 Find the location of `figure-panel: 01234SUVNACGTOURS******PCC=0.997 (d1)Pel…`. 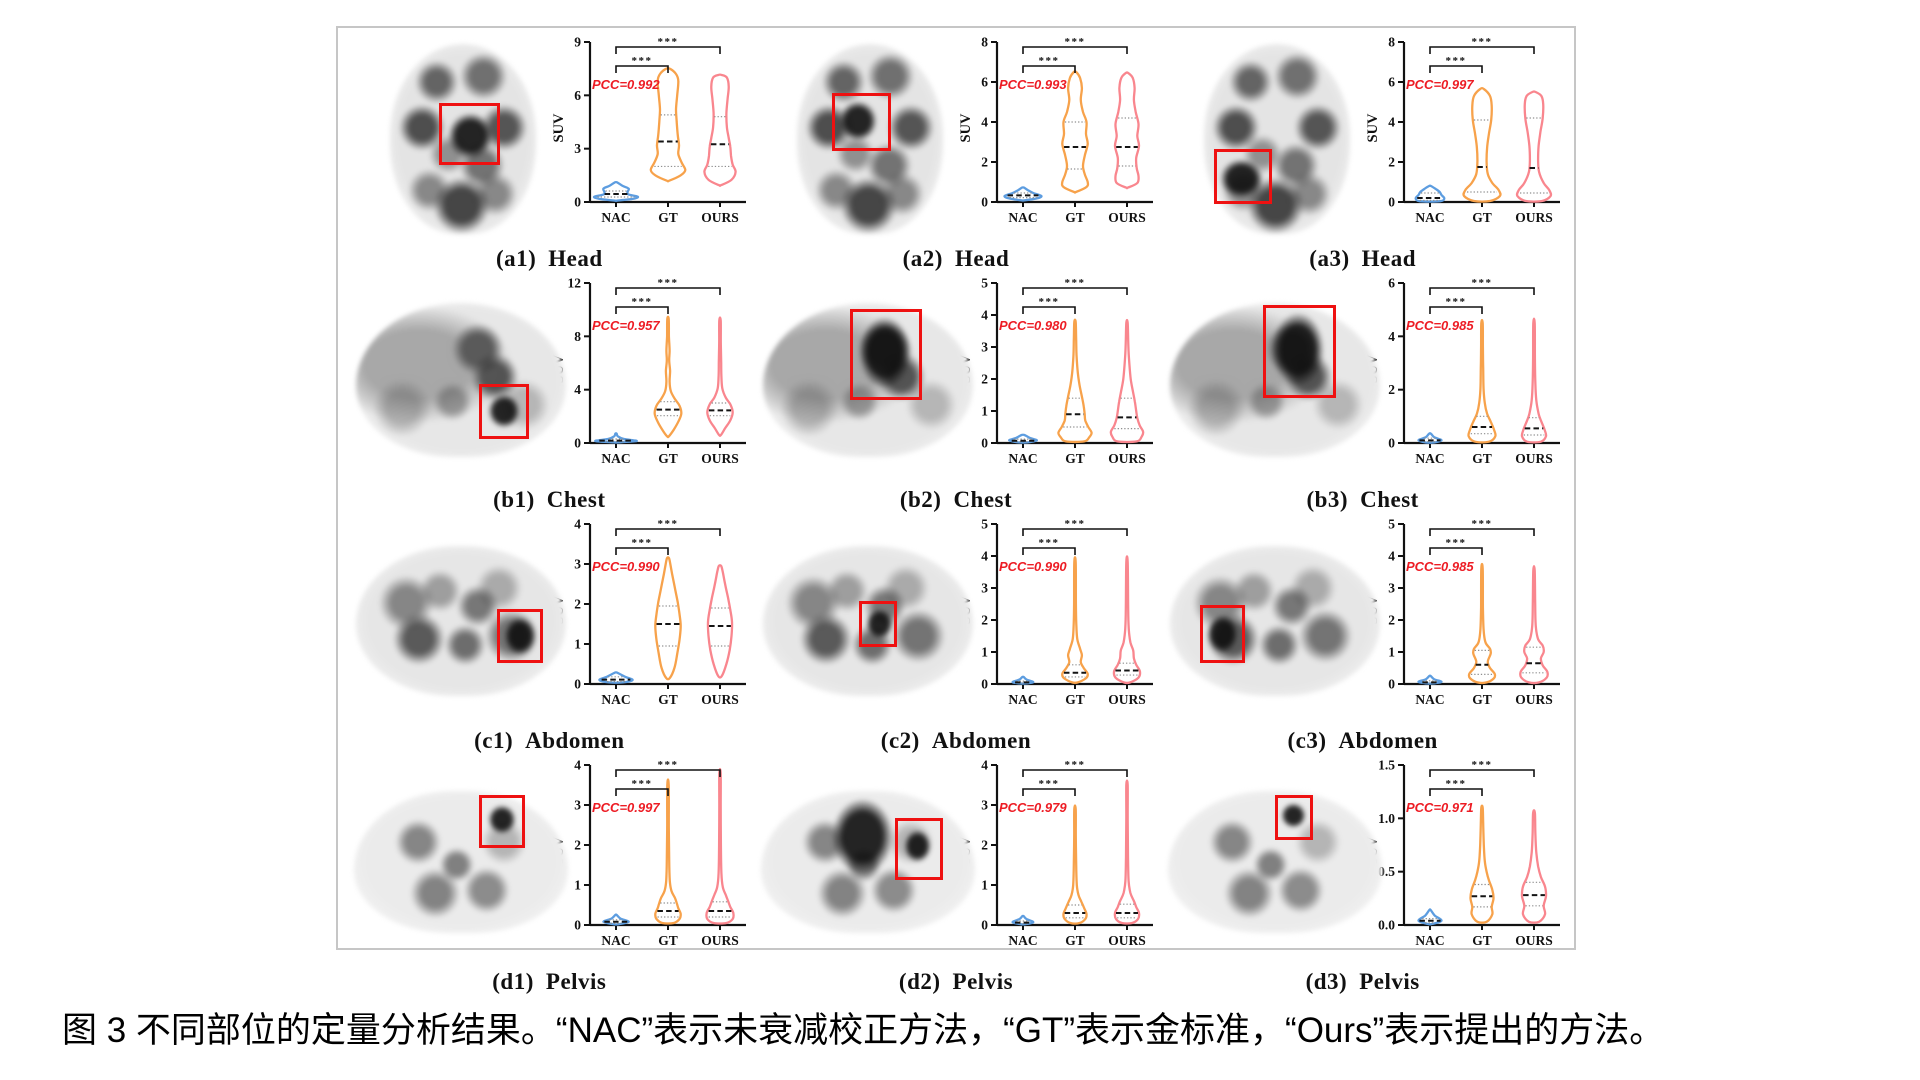

figure-panel: 01234SUVNACGTOURS******PCC=0.997 (d1)Pel… is located at coordinates (549, 875).